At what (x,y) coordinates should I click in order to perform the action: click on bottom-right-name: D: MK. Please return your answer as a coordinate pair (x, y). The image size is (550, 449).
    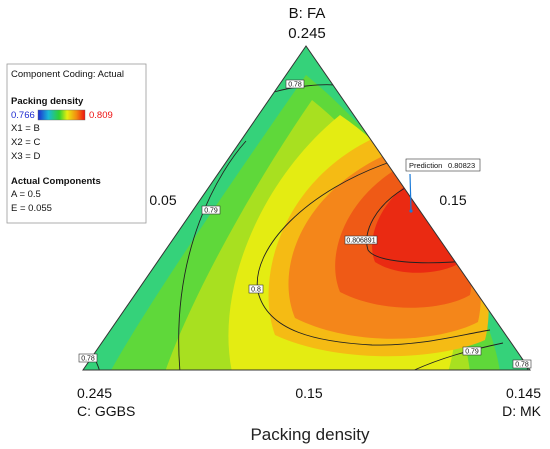
    Looking at the image, I should click on (522, 411).